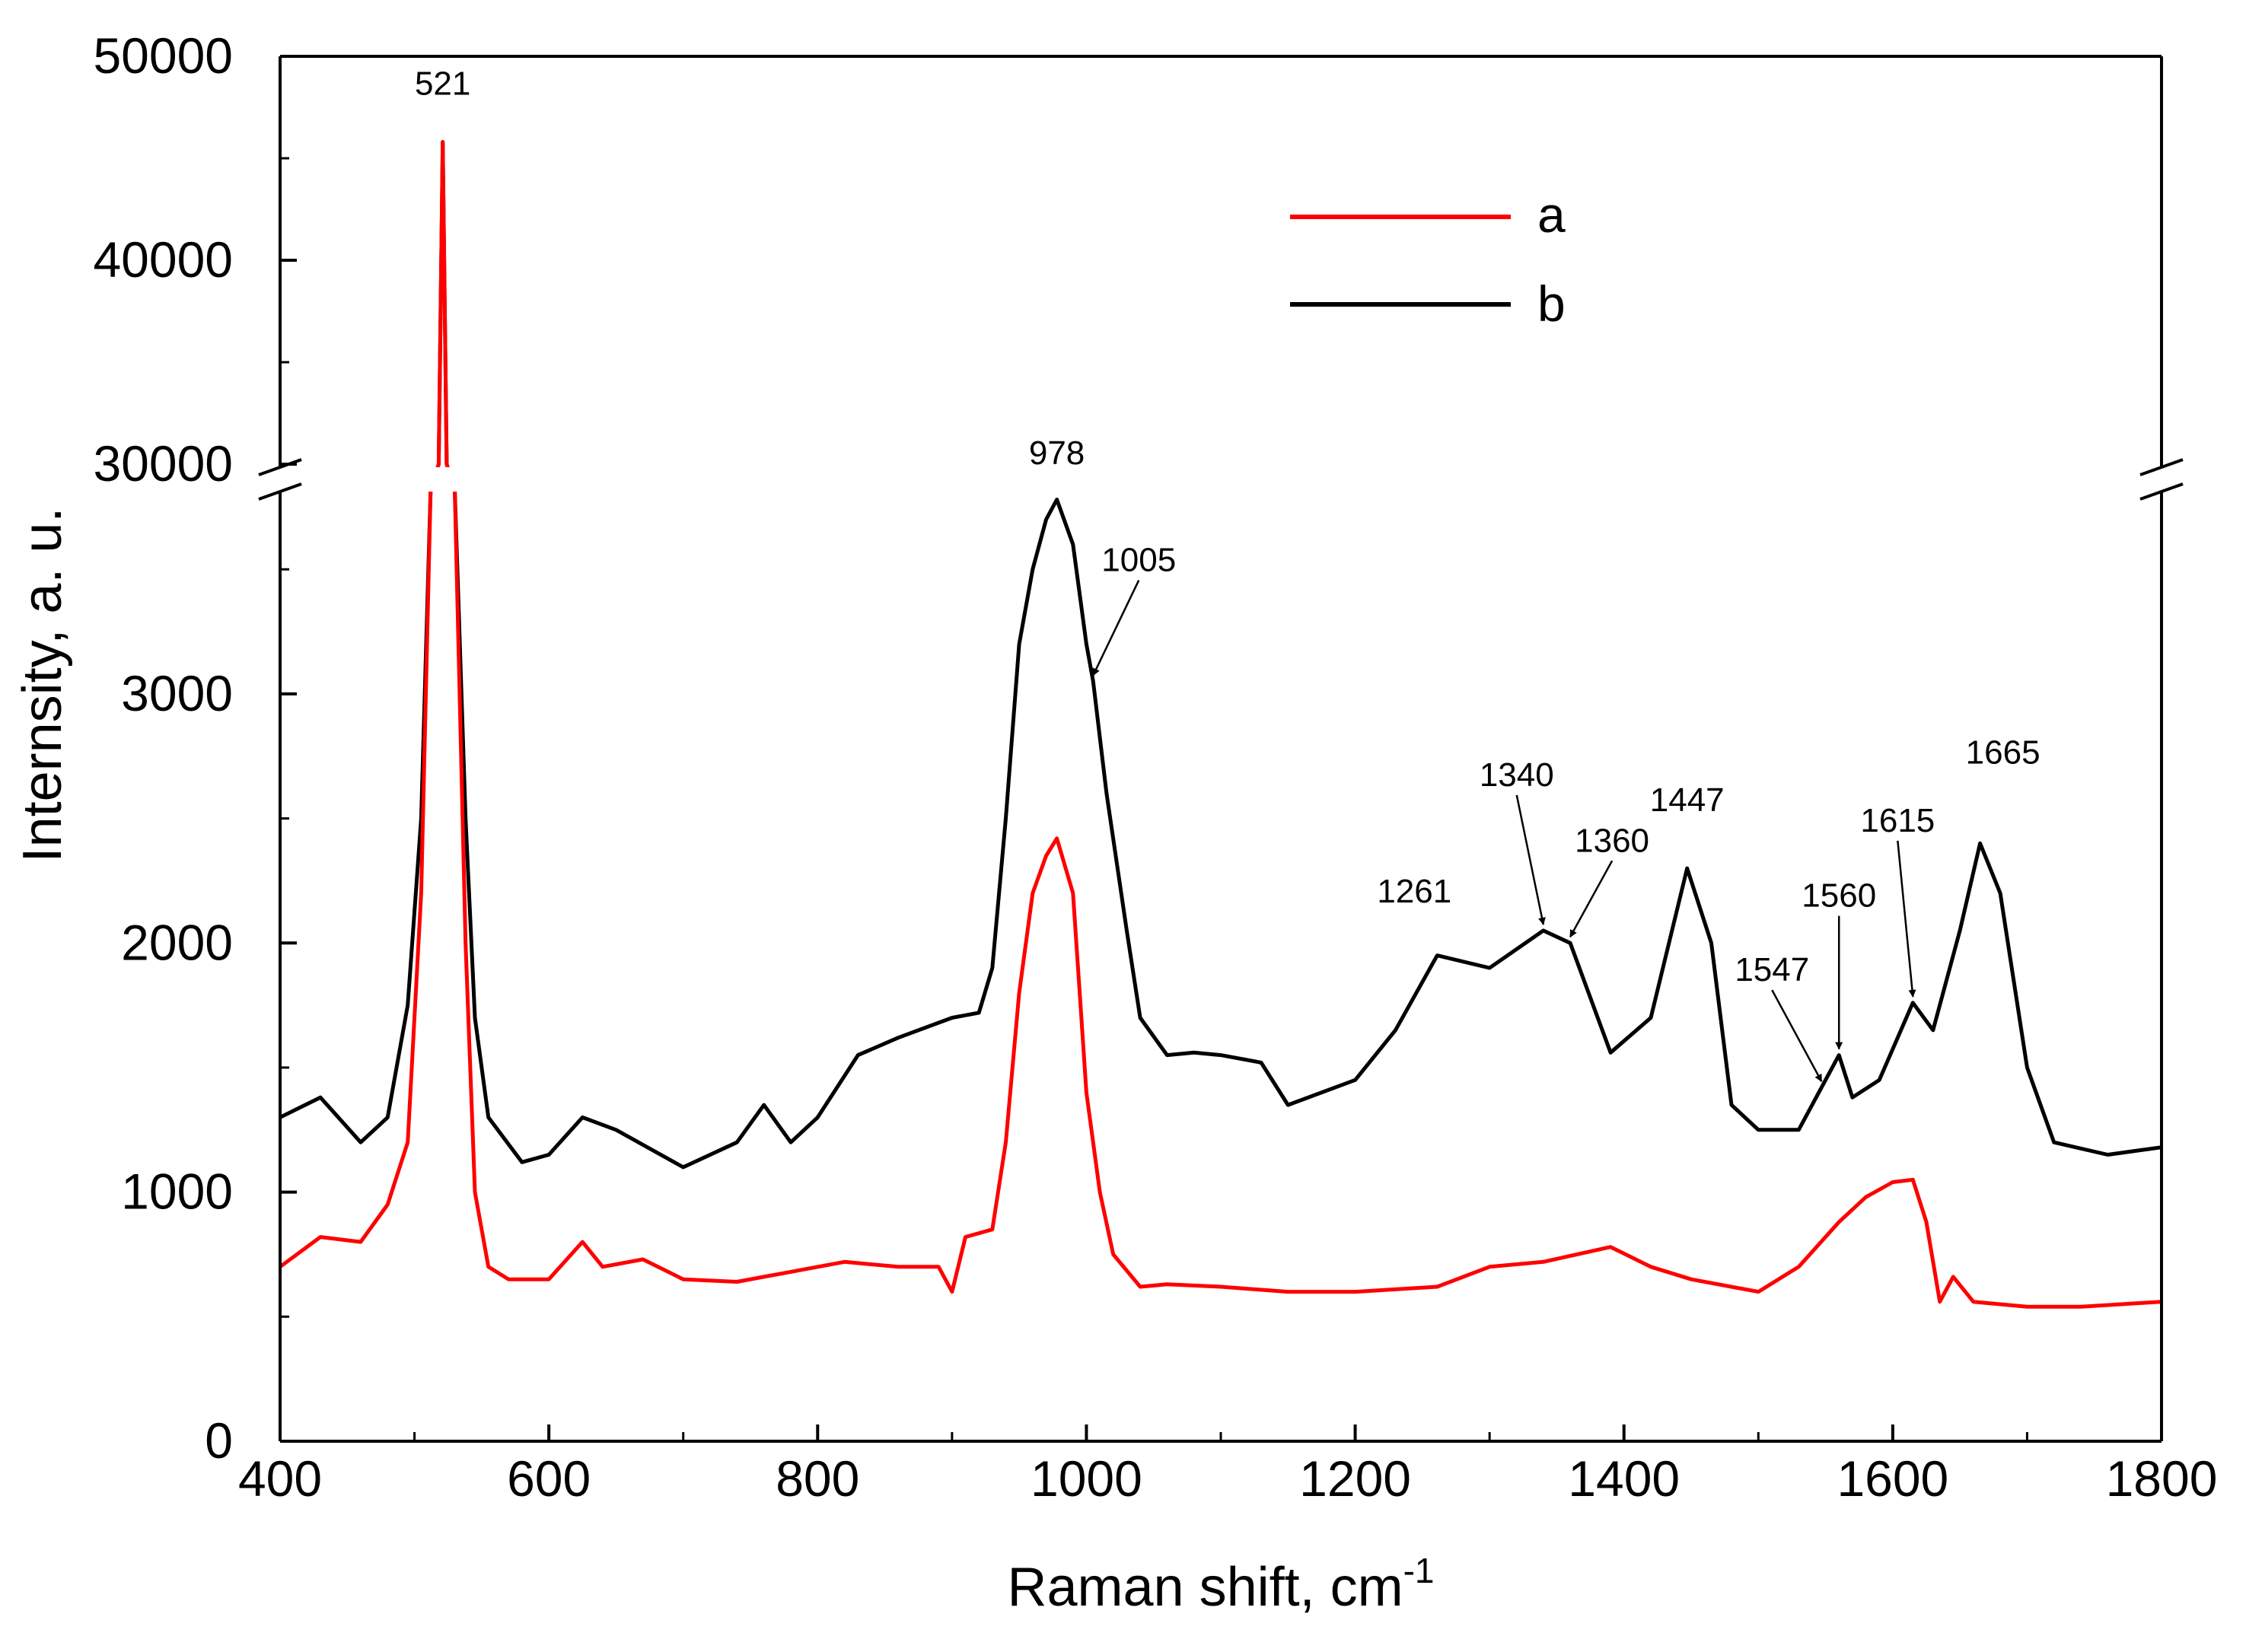 This screenshot has width=2246, height=1652. What do you see at coordinates (1551, 214) in the screenshot?
I see `legend-label-a: a` at bounding box center [1551, 214].